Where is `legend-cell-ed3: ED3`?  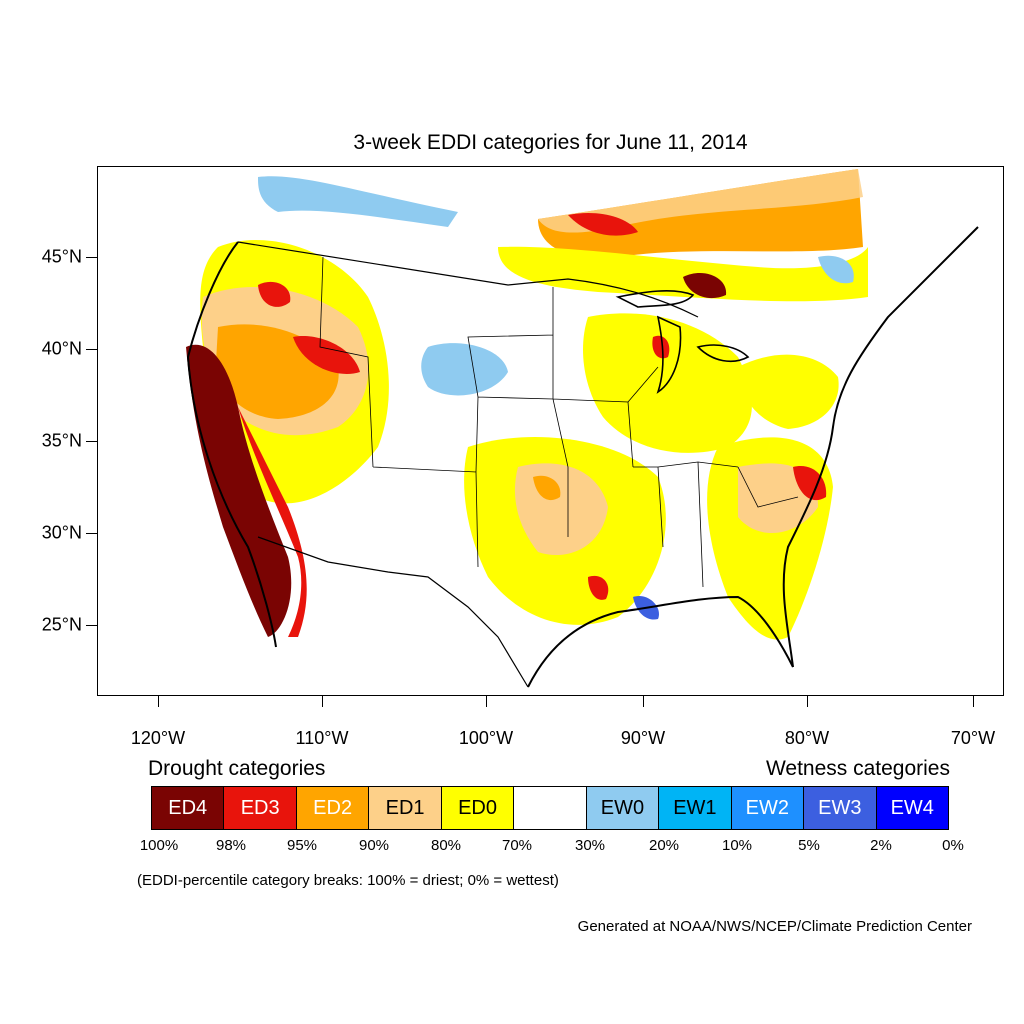 legend-cell-ed3: ED3 is located at coordinates (260, 808).